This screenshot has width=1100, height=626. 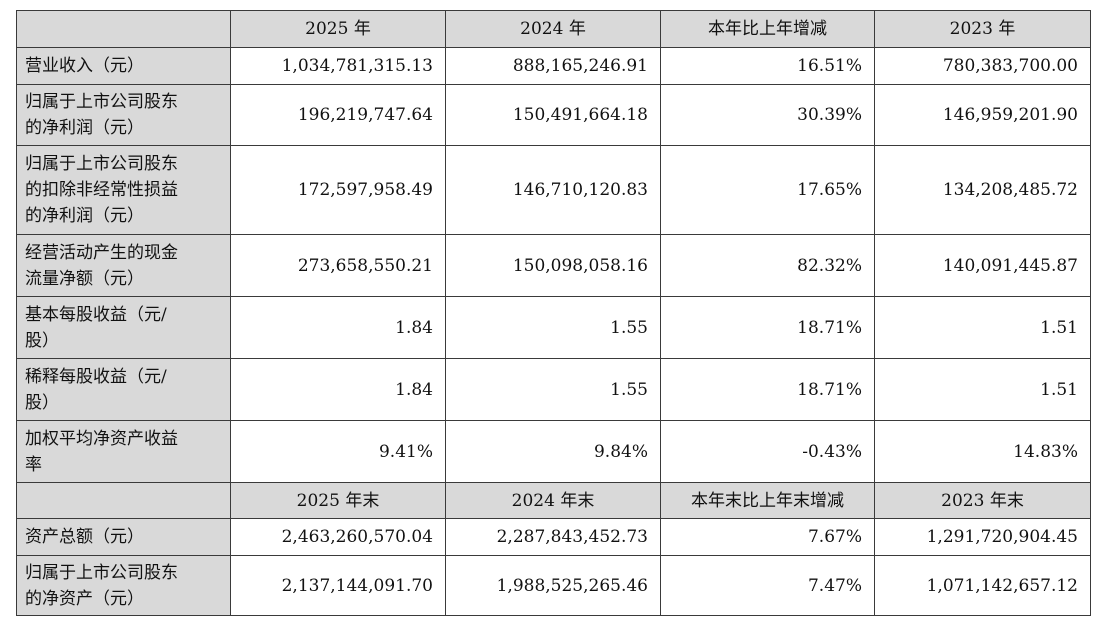 I want to click on value-cell: 7.47%, so click(x=767, y=585).